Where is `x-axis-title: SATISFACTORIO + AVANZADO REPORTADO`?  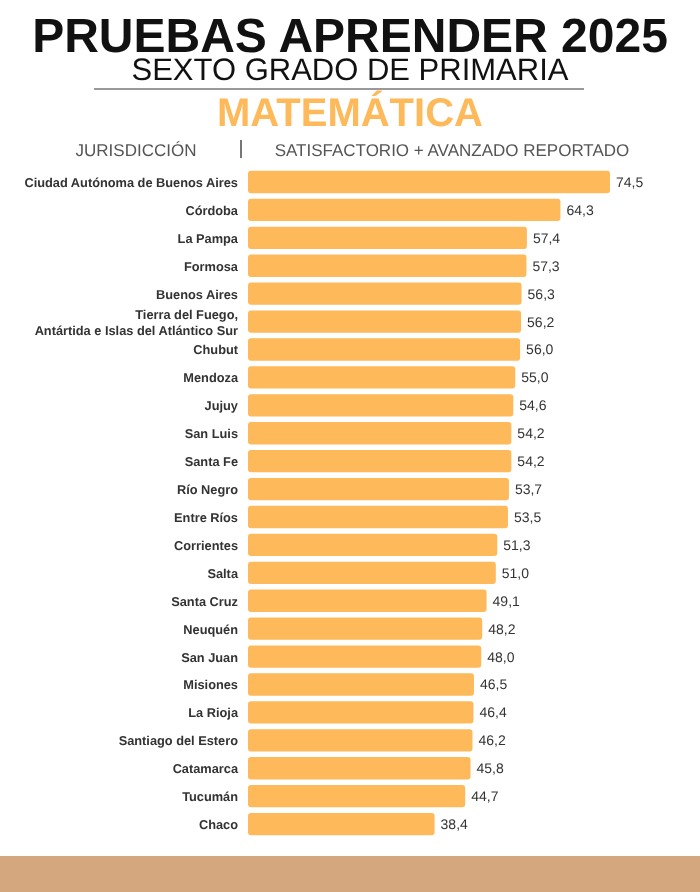
x-axis-title: SATISFACTORIO + AVANZADO REPORTADO is located at coordinates (452, 150).